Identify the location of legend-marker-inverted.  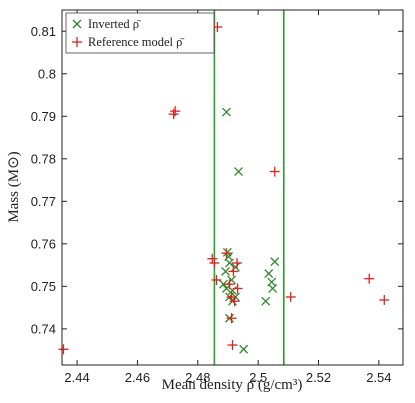
(77, 24).